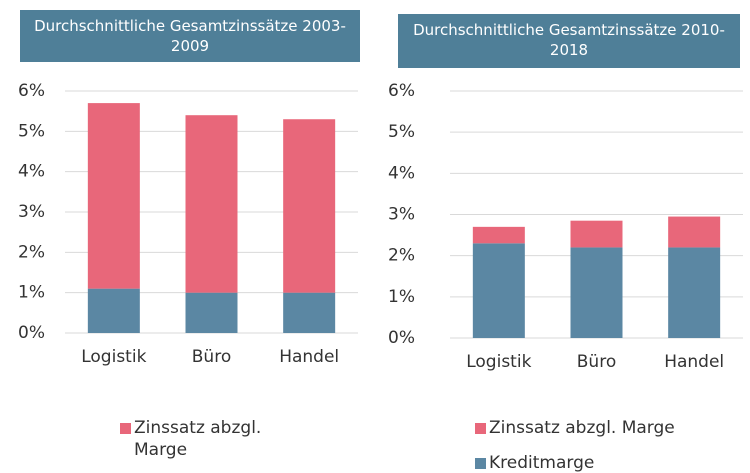 The width and height of the screenshot is (750, 473). I want to click on legend-item: Kreditmarge, so click(605, 462).